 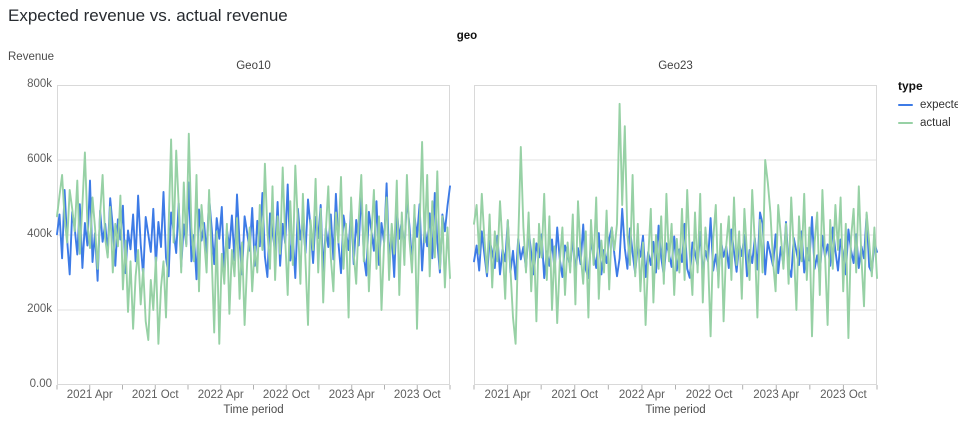 I want to click on legend-item-expected: expected, so click(x=928, y=105).